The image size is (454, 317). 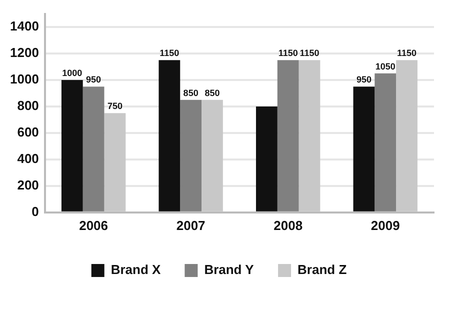 I want to click on y-tick-label: 1200, so click(x=24, y=52).